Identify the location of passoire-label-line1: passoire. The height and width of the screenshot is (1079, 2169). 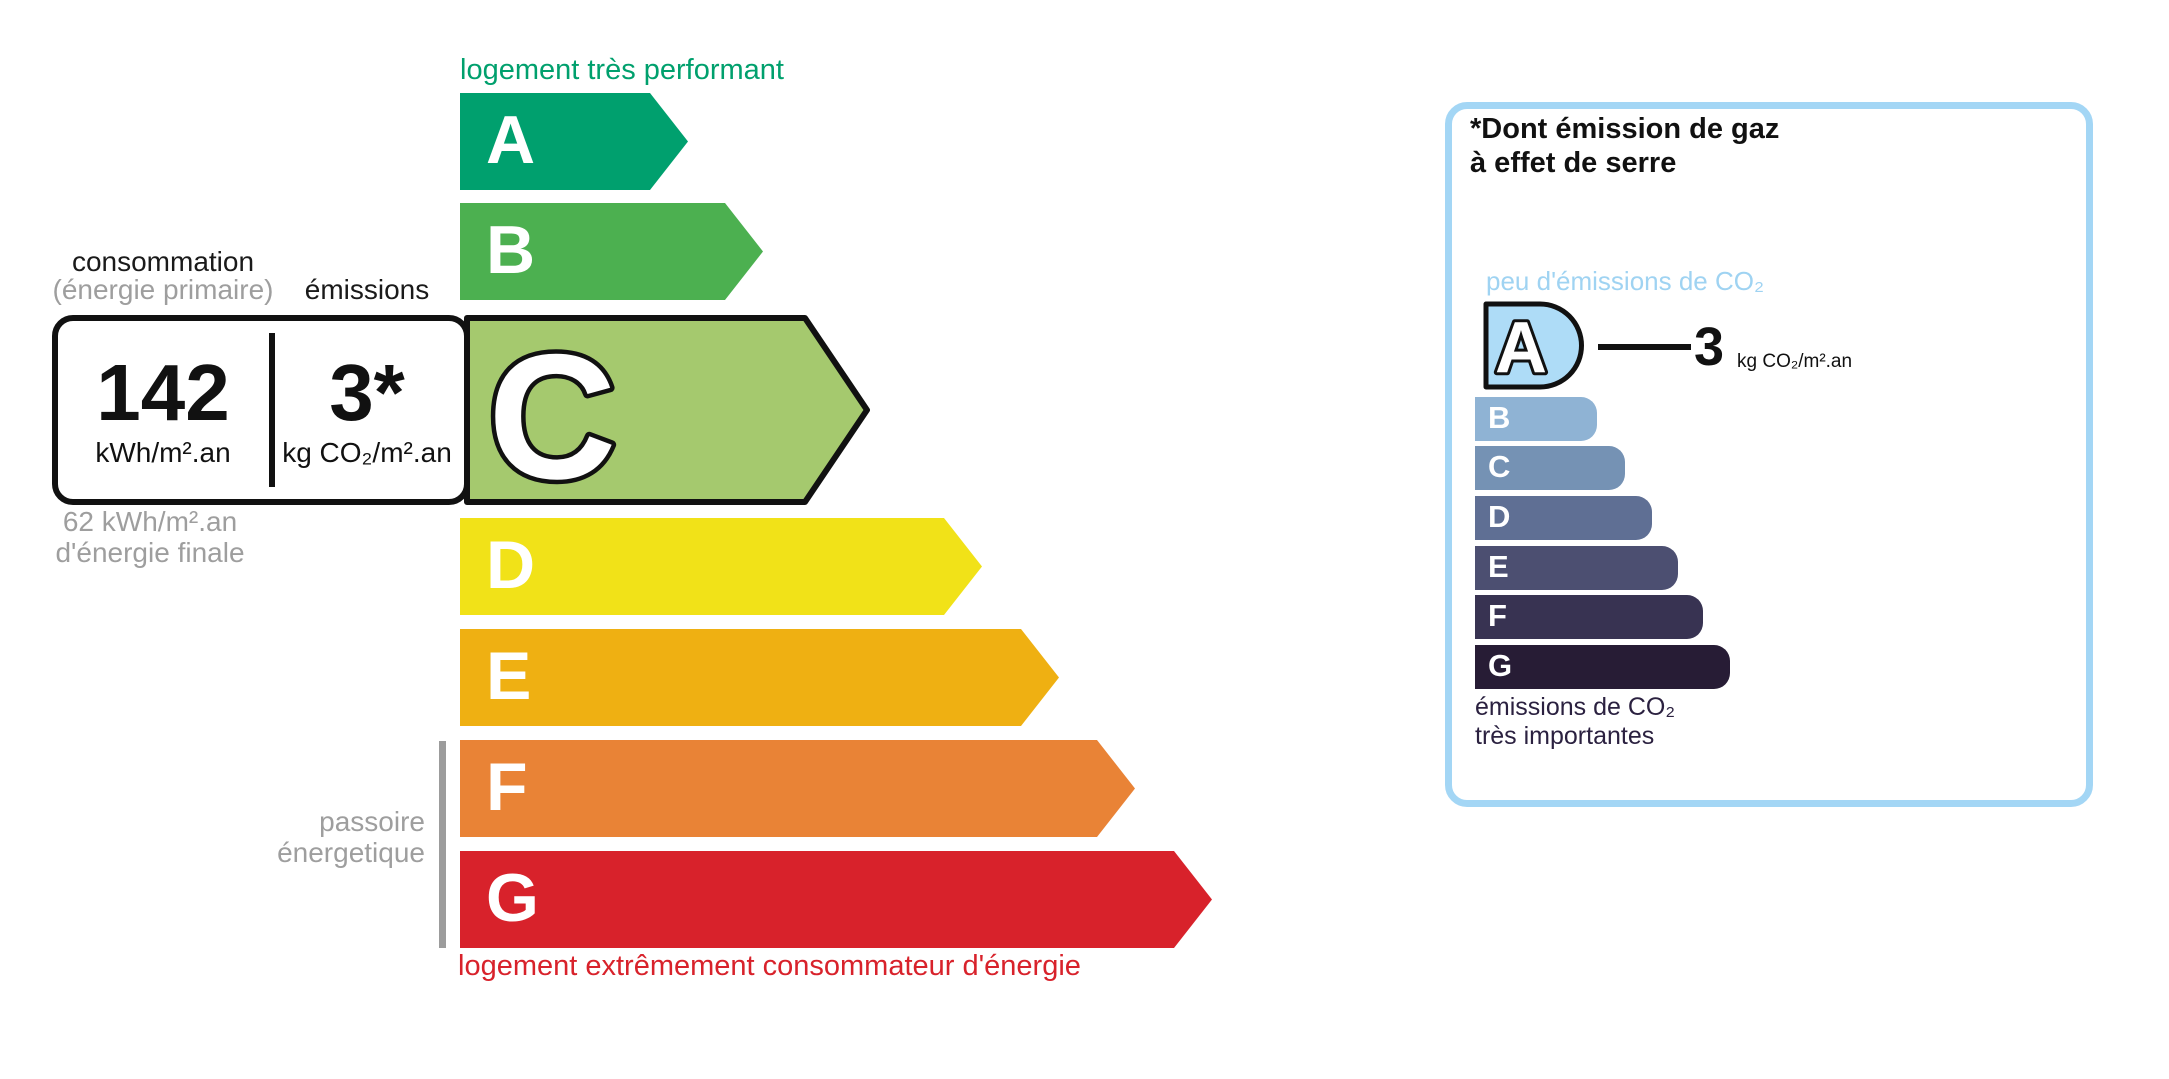
(372, 821).